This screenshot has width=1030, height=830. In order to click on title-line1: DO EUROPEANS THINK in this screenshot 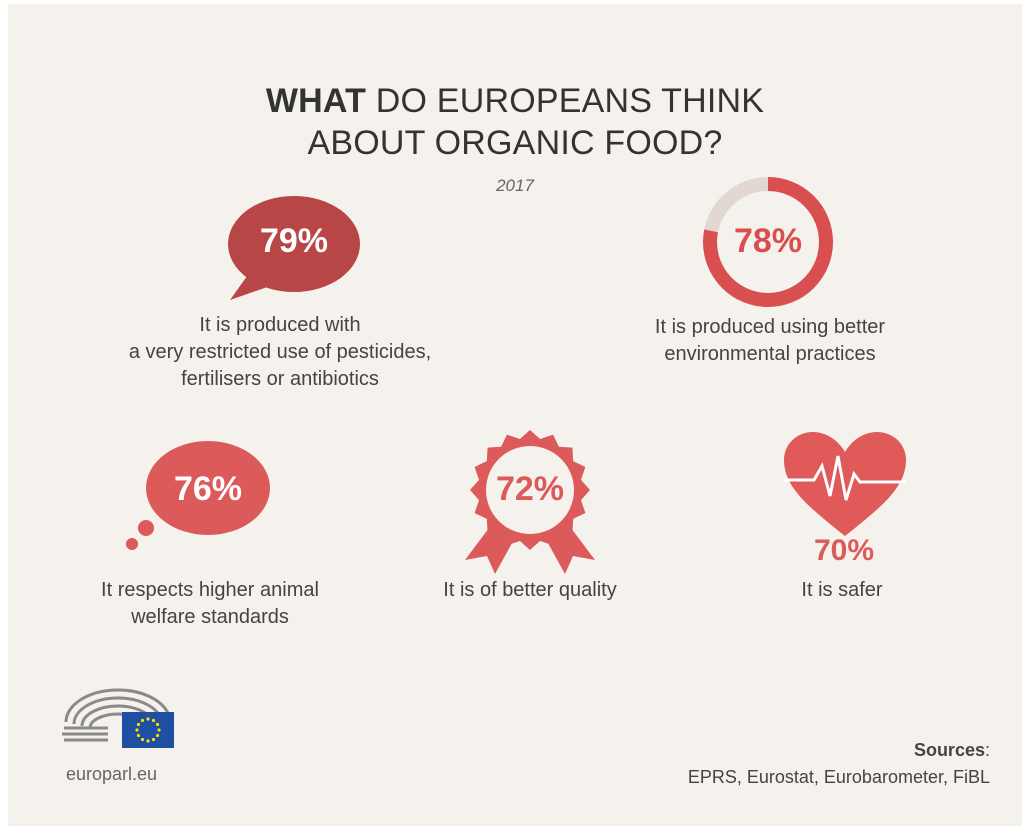, I will do `click(570, 101)`.